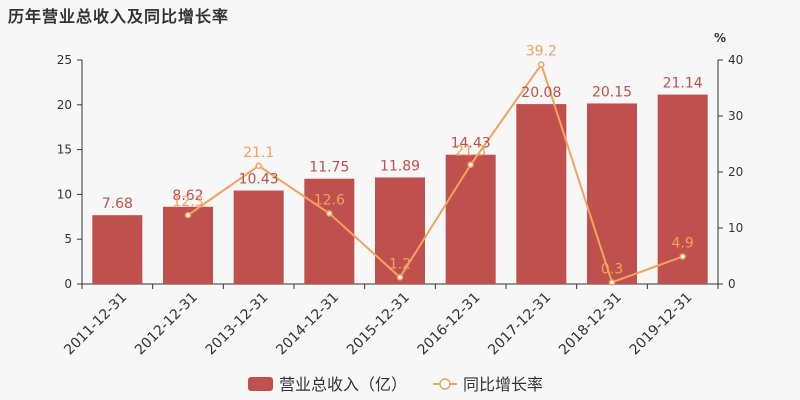  What do you see at coordinates (735, 172) in the screenshot?
I see `y-right-tick-label: 20` at bounding box center [735, 172].